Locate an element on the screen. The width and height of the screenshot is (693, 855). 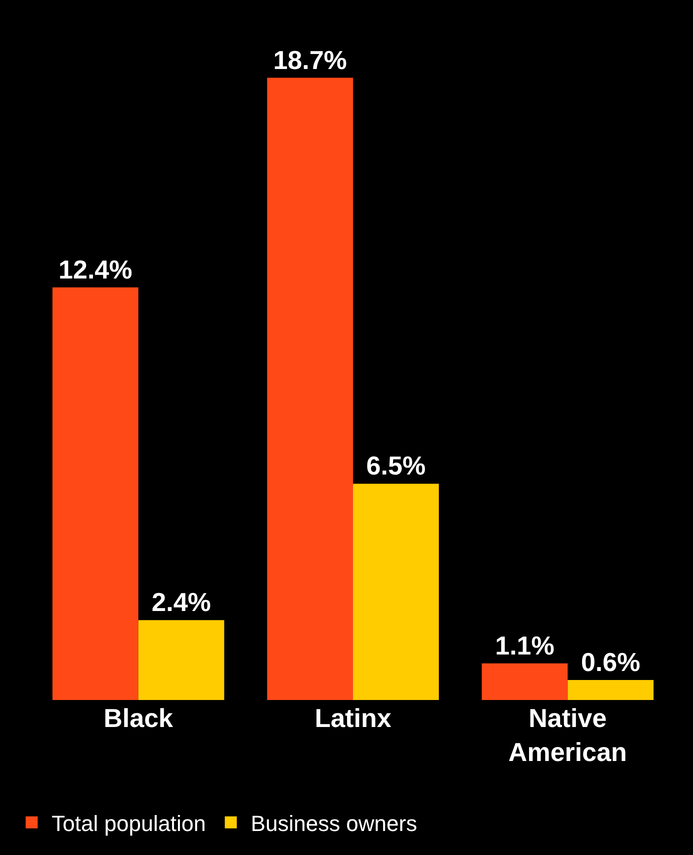
data-label: 2.4% is located at coordinates (181, 602).